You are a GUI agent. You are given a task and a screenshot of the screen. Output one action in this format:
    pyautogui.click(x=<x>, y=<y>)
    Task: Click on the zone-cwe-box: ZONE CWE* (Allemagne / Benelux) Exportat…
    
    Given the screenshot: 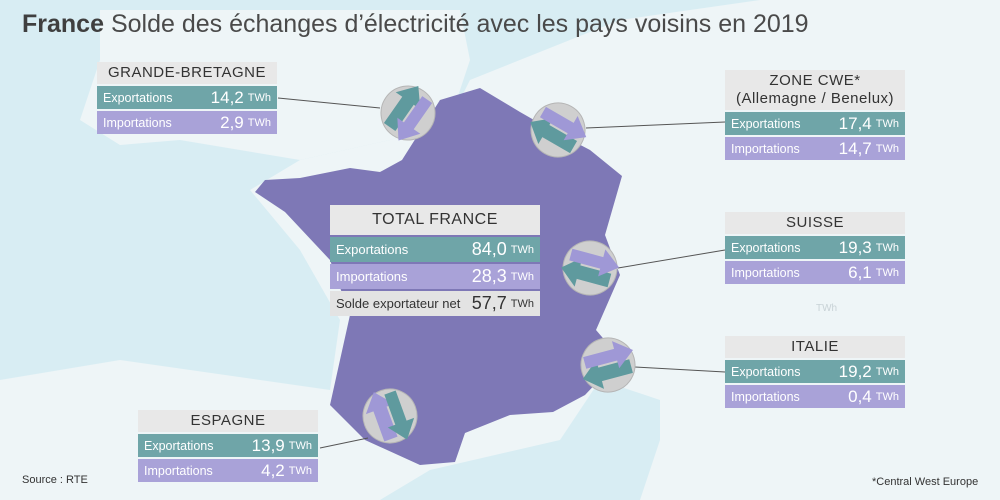 What is the action you would take?
    pyautogui.click(x=815, y=115)
    